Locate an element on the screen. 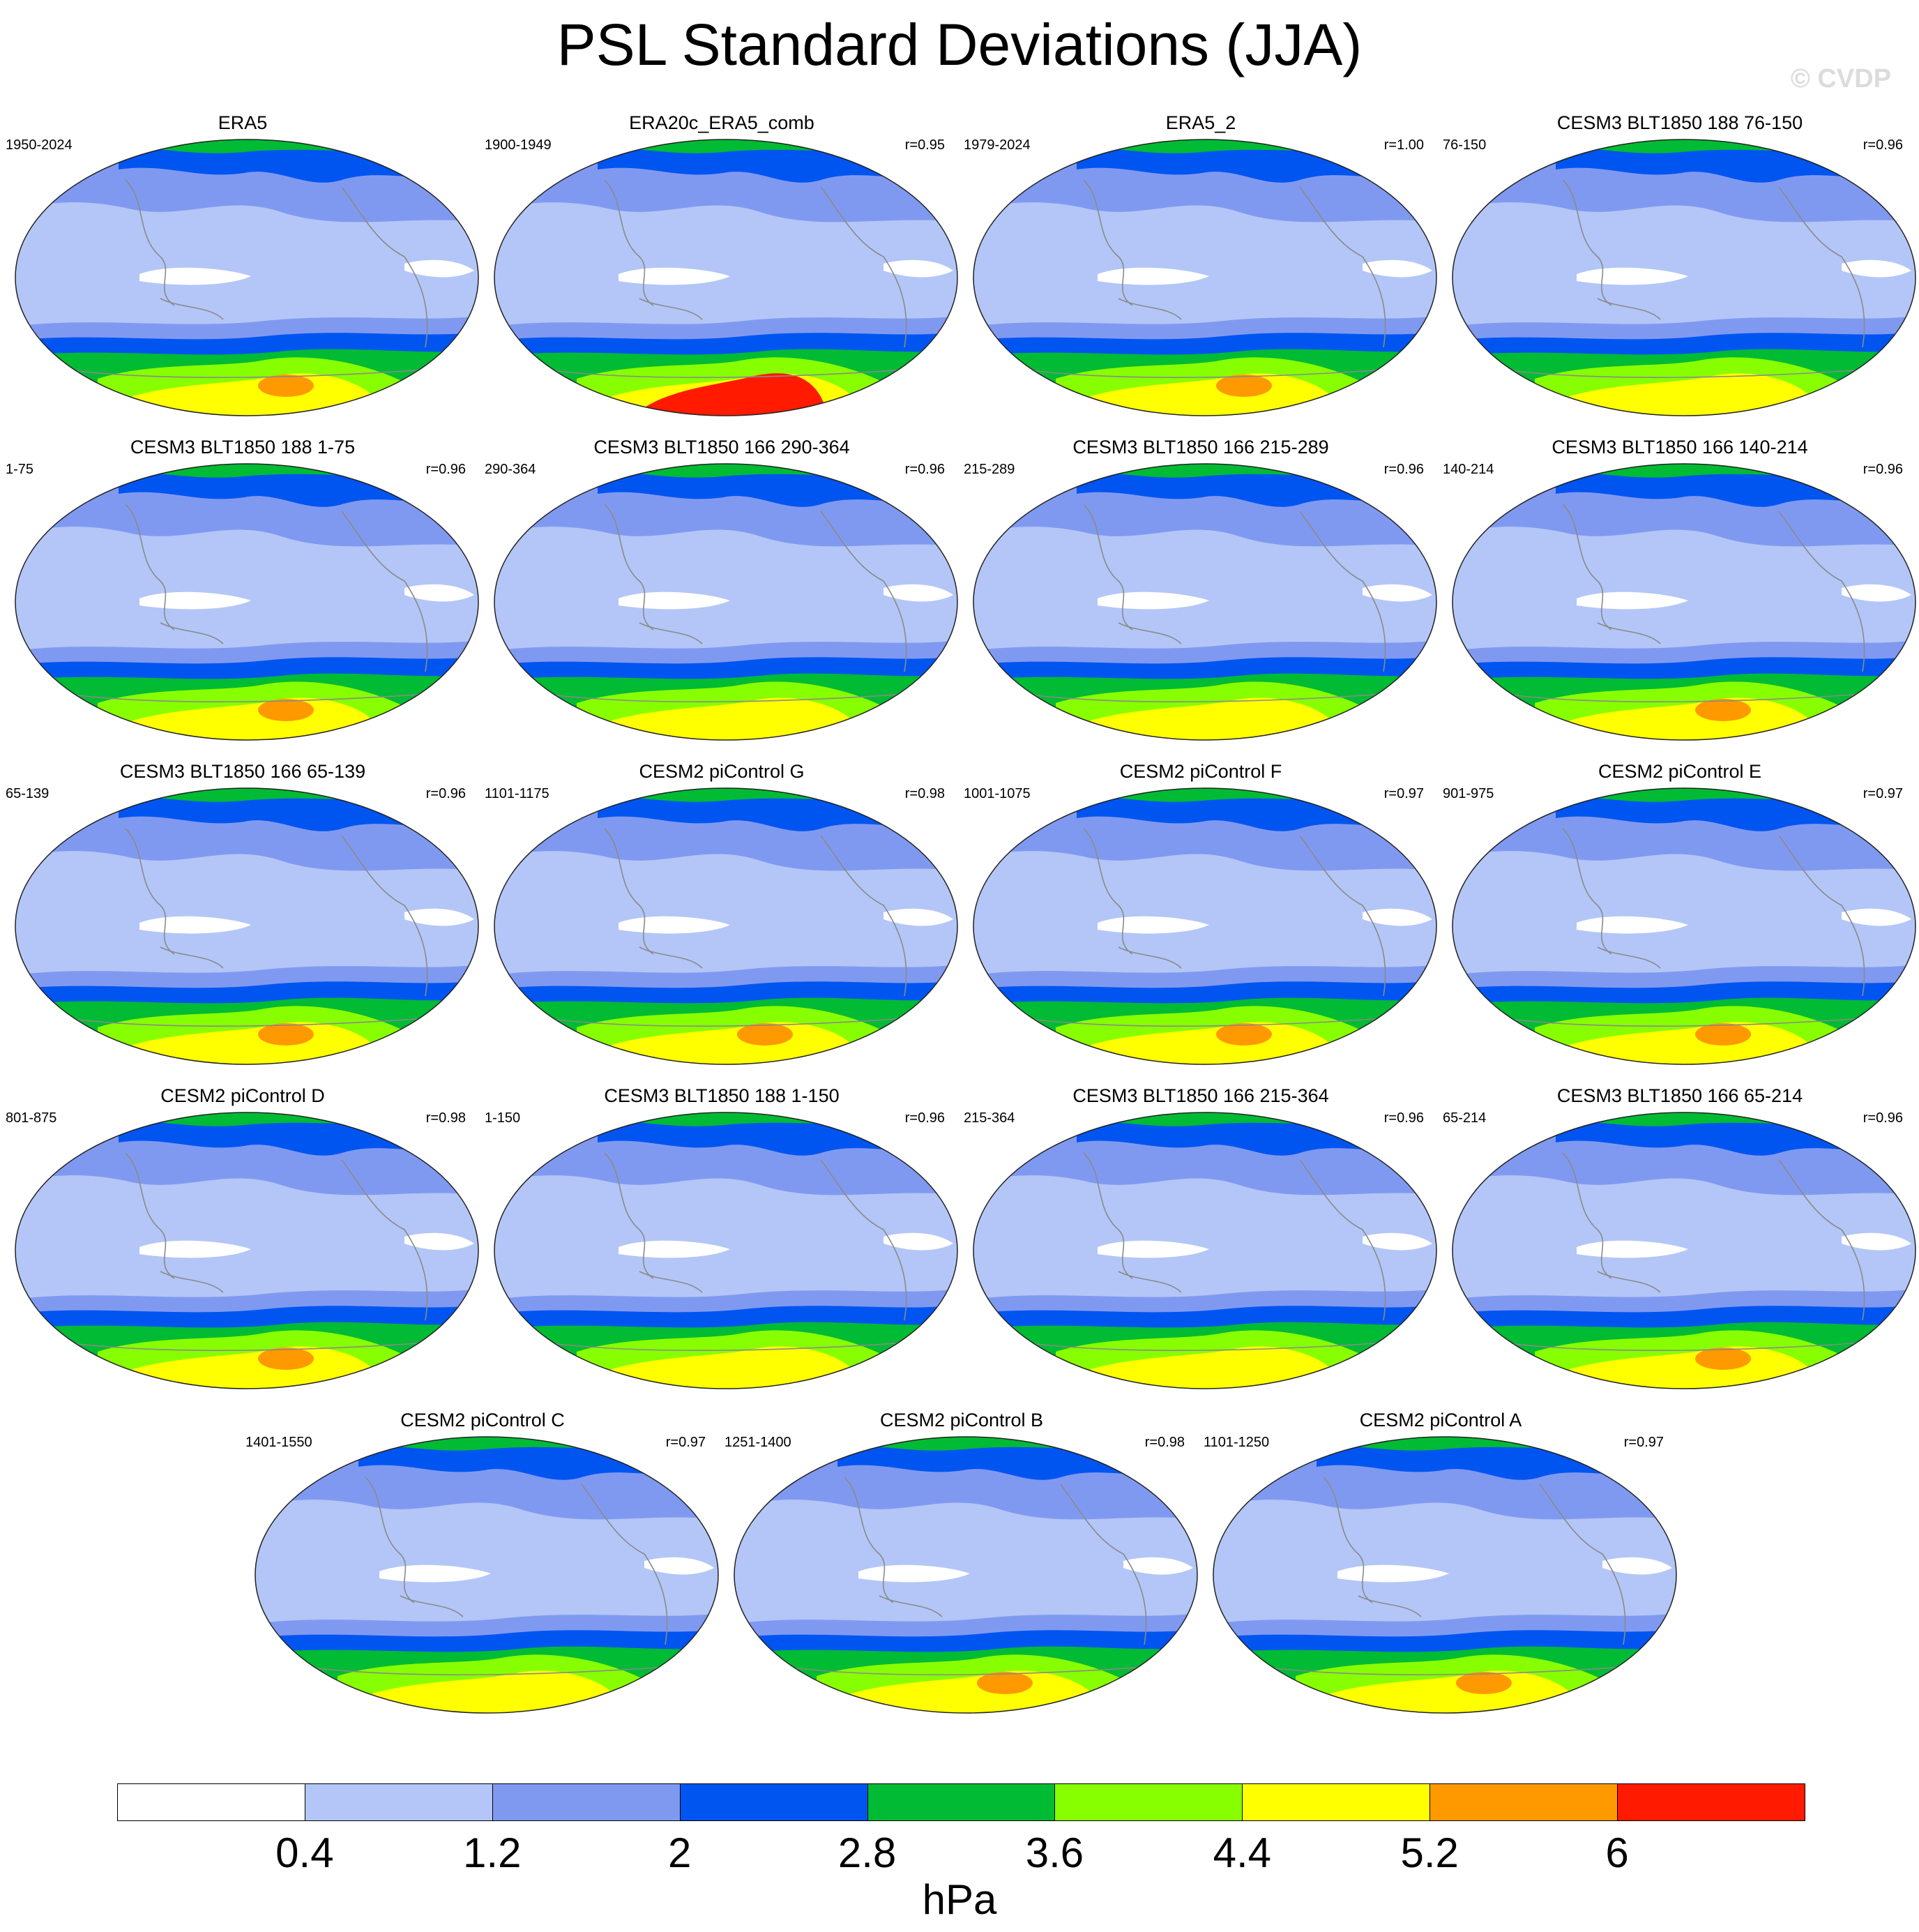 The height and width of the screenshot is (1932, 1919). panel-years: 801-875 is located at coordinates (31, 1118).